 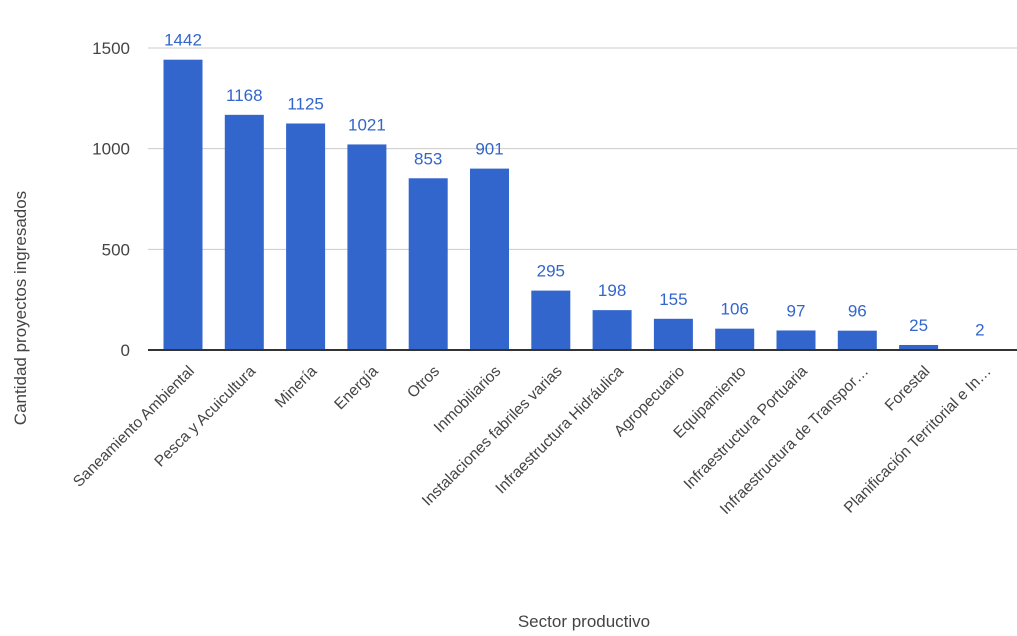 I want to click on data-label: 1125, so click(x=305, y=104).